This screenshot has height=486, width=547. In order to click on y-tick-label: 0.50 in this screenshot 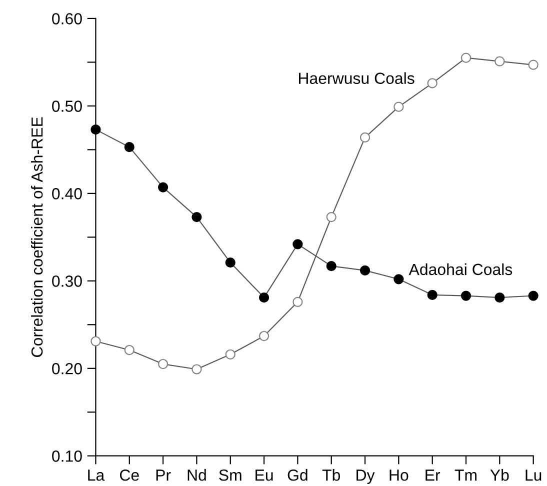, I will do `click(67, 106)`.